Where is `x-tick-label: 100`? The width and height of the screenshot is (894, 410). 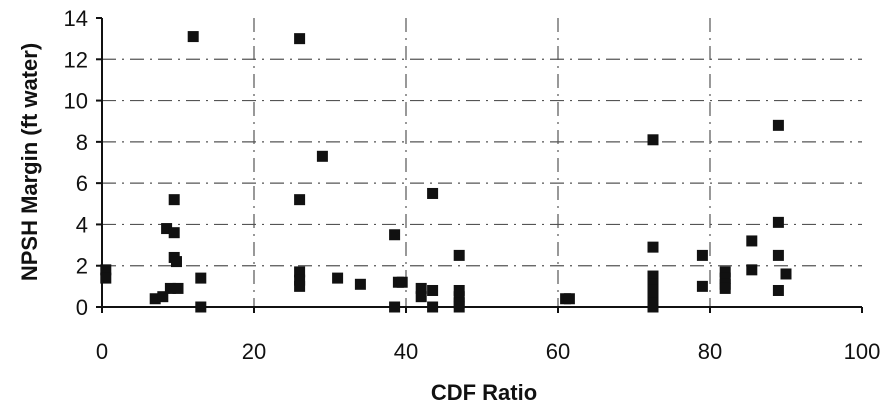
x-tick-label: 100 is located at coordinates (862, 351).